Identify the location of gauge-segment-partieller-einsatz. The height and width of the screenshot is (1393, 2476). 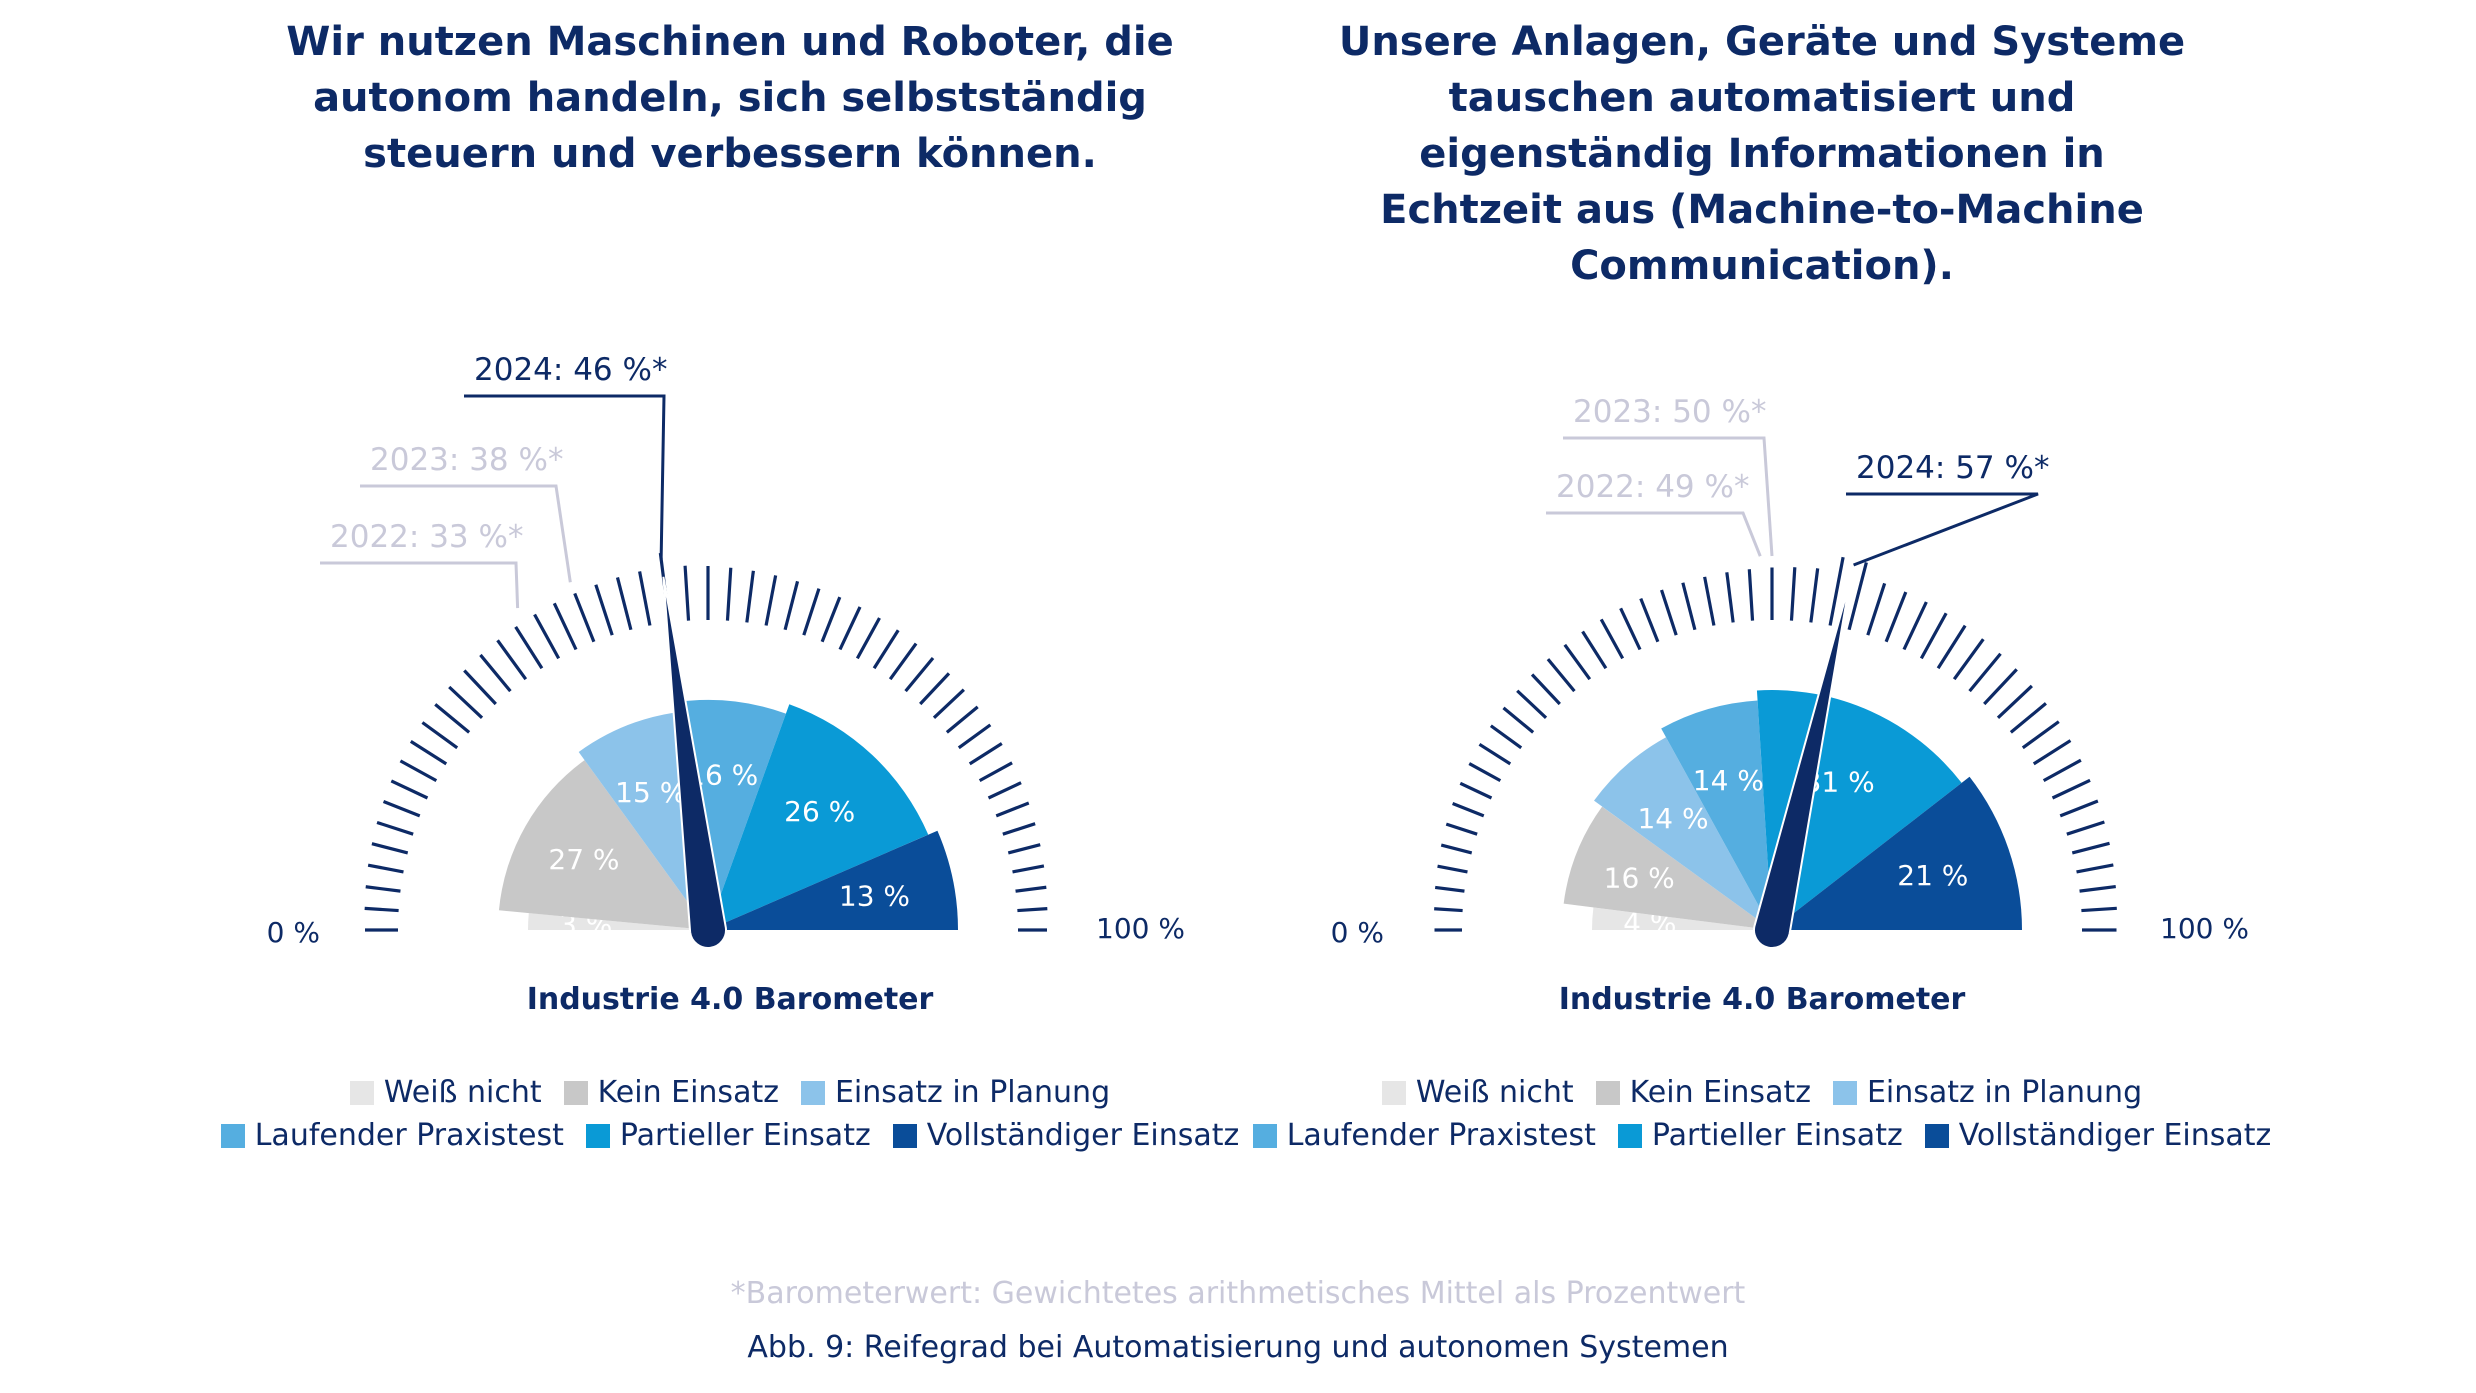
(818, 817).